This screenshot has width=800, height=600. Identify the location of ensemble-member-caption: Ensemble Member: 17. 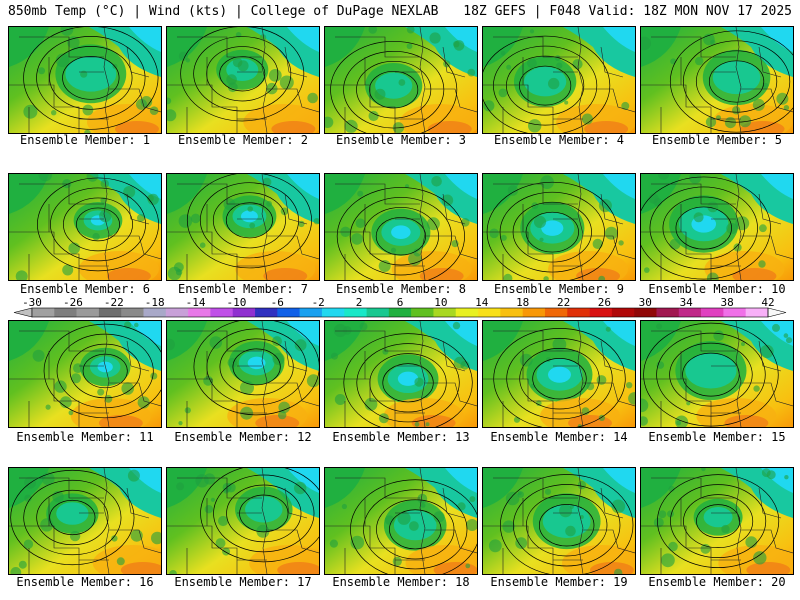
(243, 582).